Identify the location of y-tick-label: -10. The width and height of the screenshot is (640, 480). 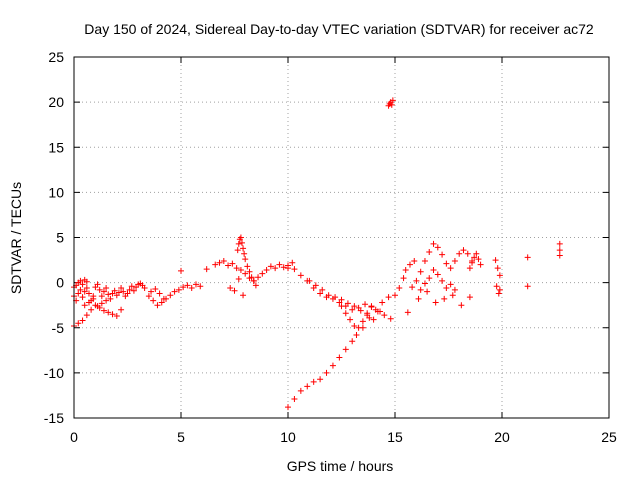
(54, 373).